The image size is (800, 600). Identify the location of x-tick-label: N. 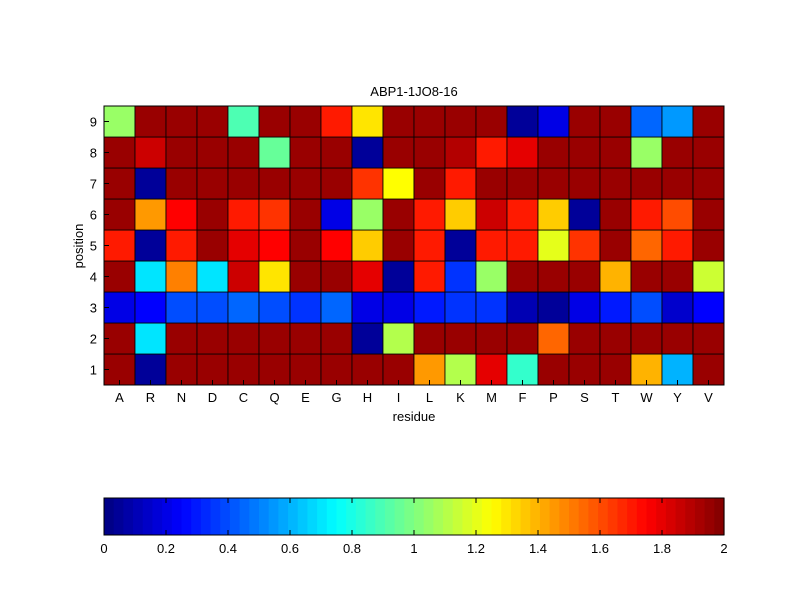
(181, 397).